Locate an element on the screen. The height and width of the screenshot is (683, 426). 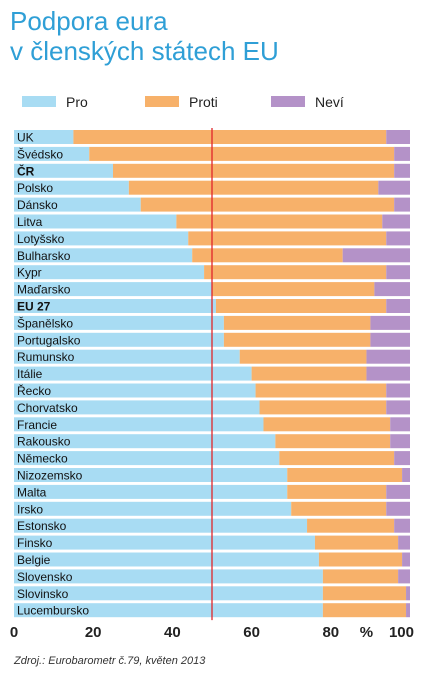
bar-nevi-belgie is located at coordinates (406, 559).